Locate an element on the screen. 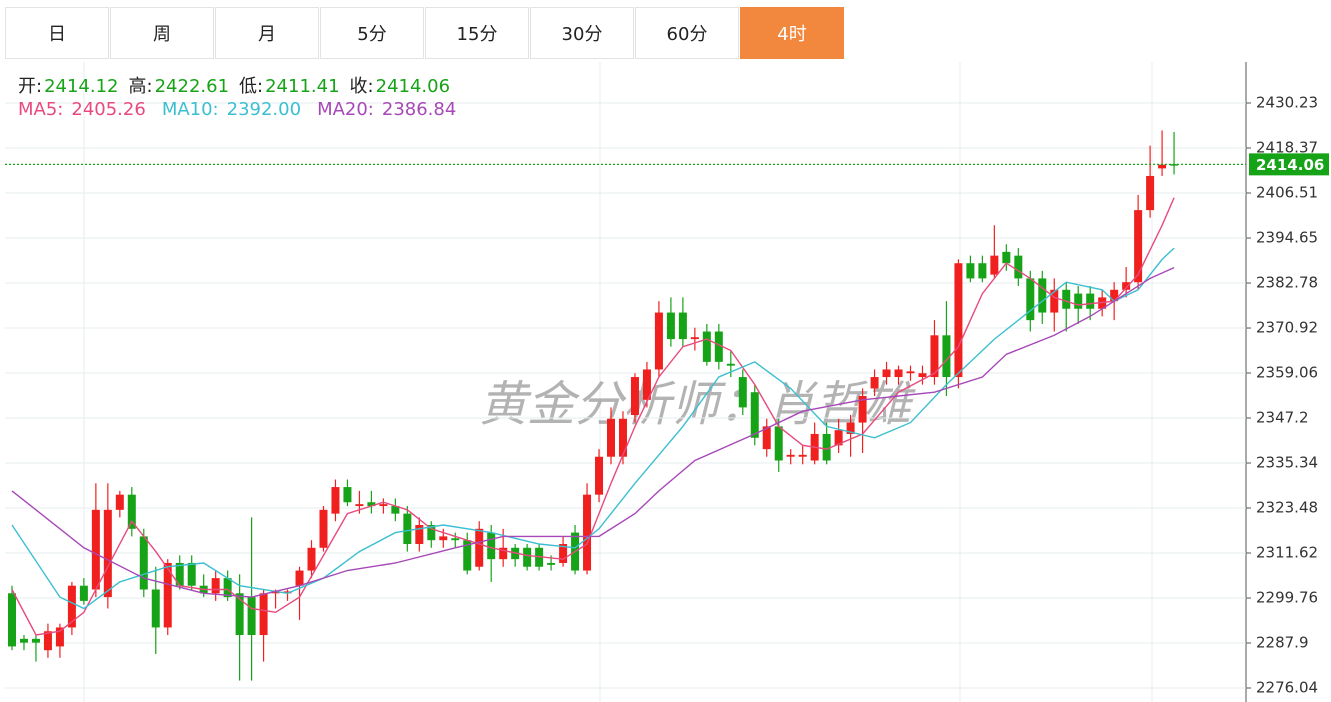 This screenshot has height=702, width=1331. tab: 周 is located at coordinates (162, 33).